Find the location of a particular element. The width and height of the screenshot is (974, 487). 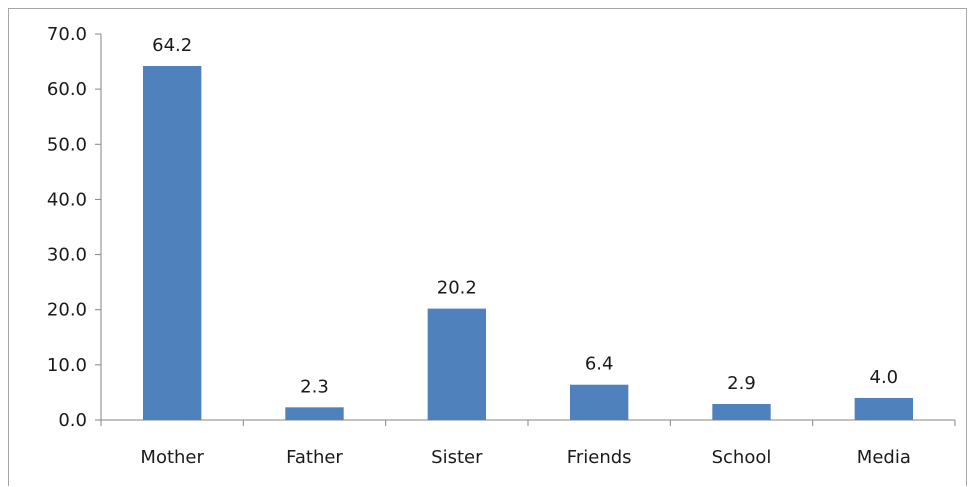

x-category-label: Father is located at coordinates (314, 457).